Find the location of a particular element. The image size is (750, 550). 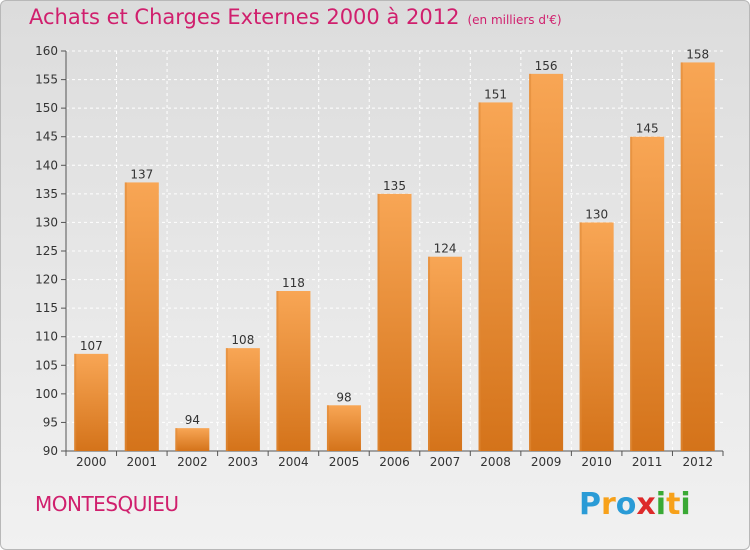

x-tick-label: 2009 is located at coordinates (546, 462).